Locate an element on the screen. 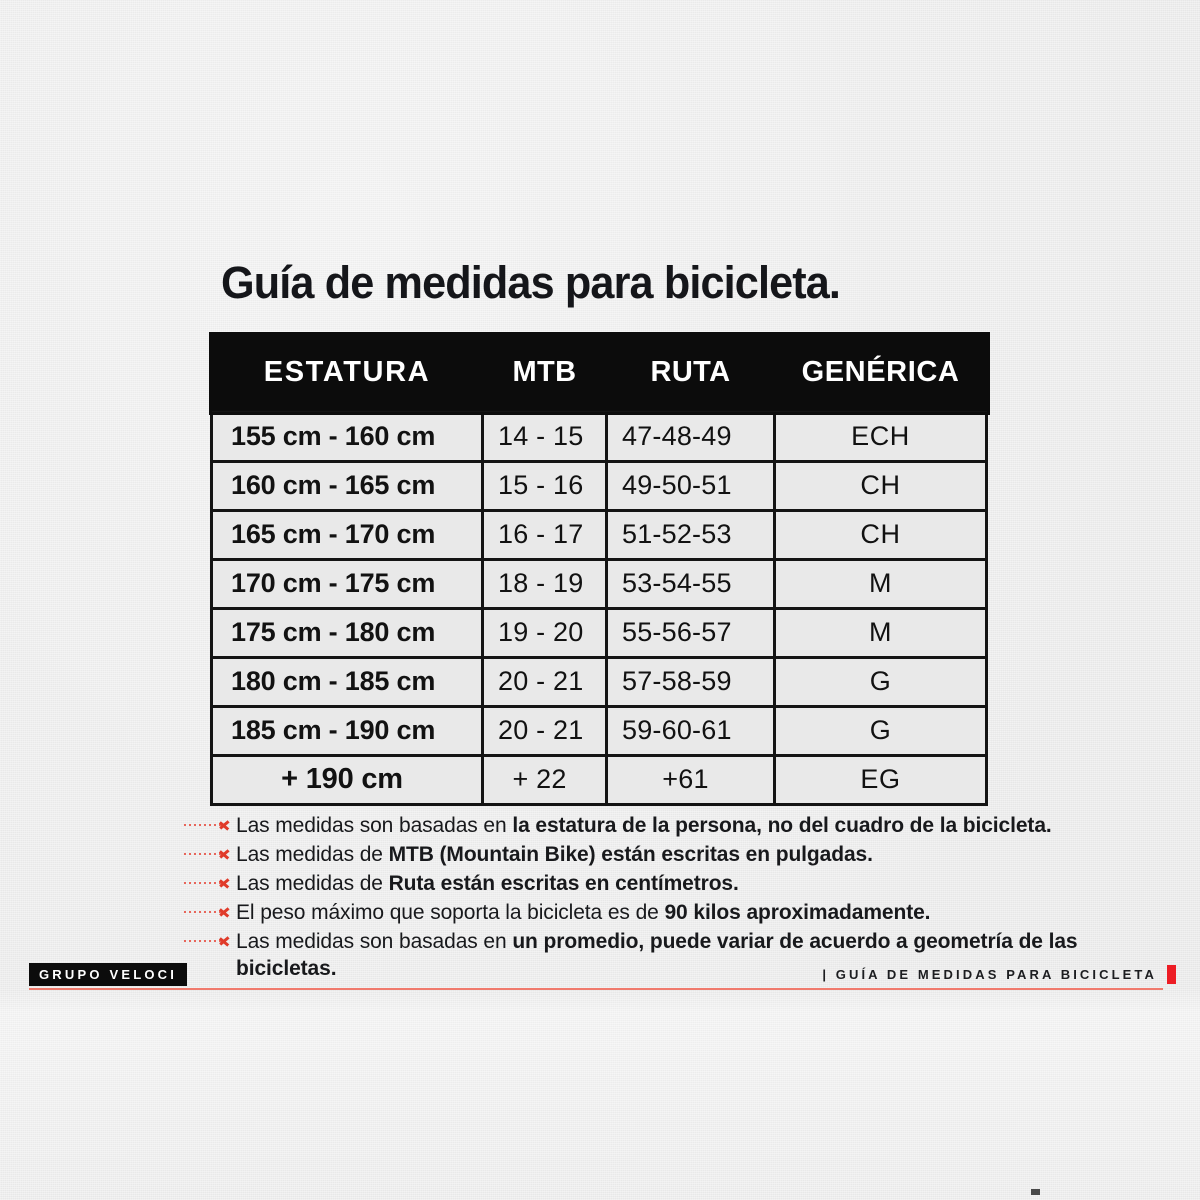  table-cell-estatura: 175 cm - 180 cm is located at coordinates (347, 632).